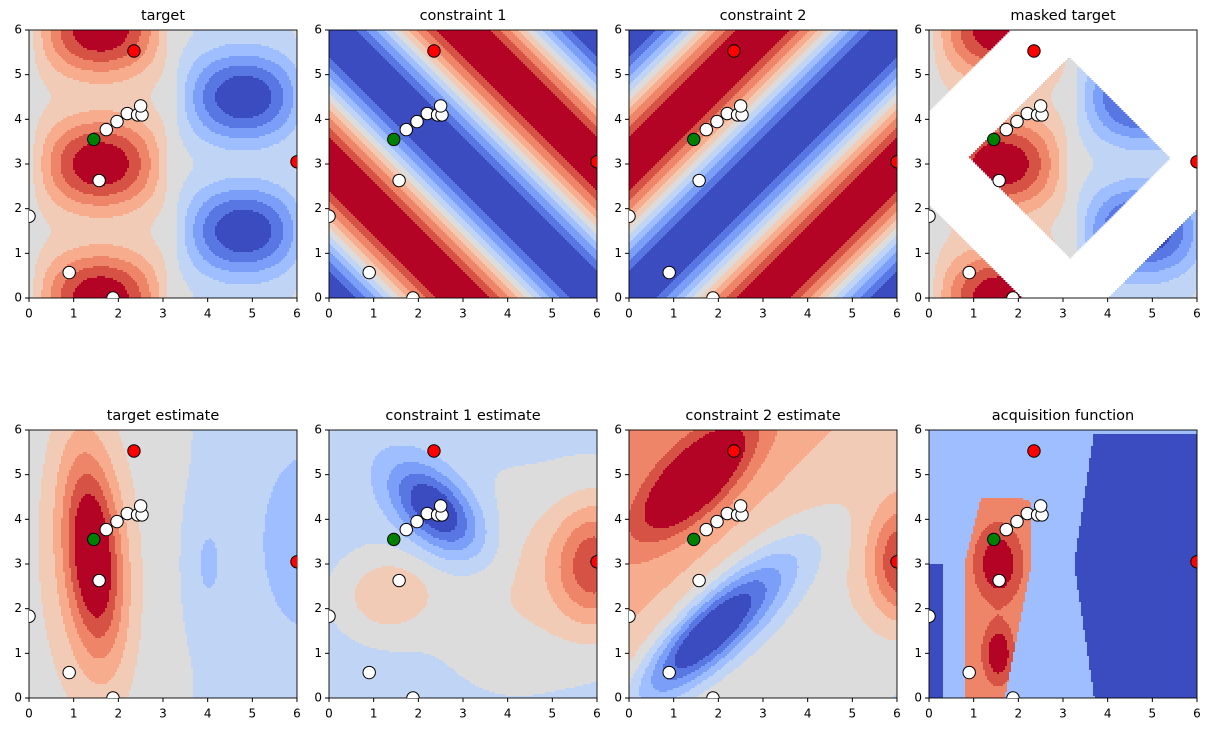 The image size is (1211, 732). Describe the element at coordinates (318, 164) in the screenshot. I see `y-tick-label: 3` at that location.